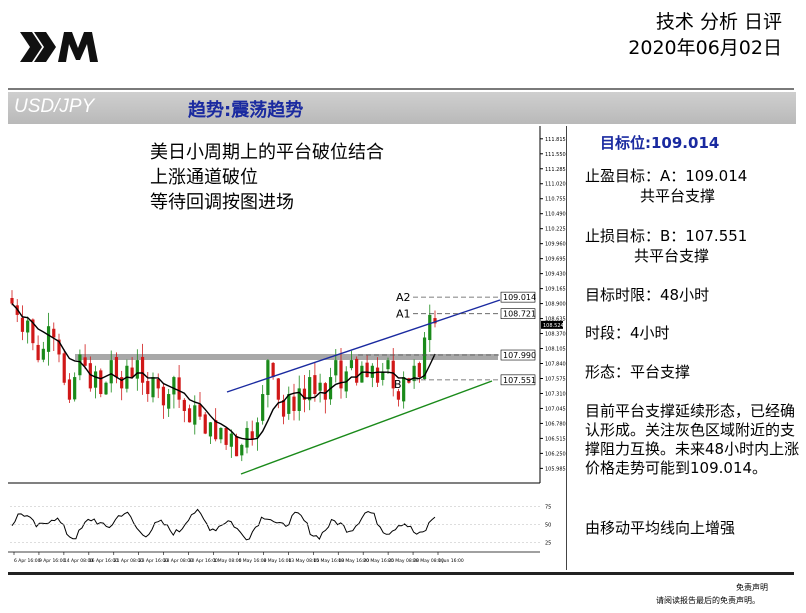 The image size is (806, 613). Describe the element at coordinates (555, 230) in the screenshot. I see `y-tick-label: 110.225` at that location.